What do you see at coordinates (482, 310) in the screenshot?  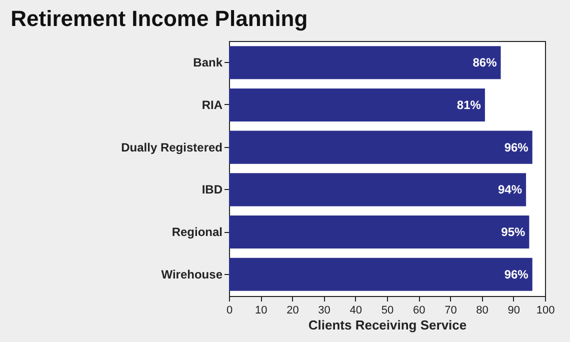 I see `x-tick-label: 80` at bounding box center [482, 310].